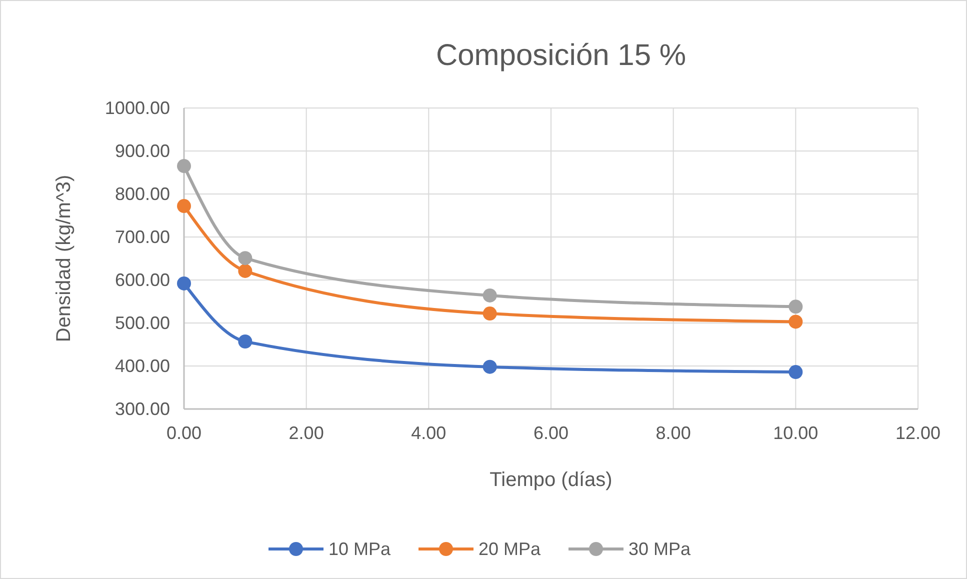  What do you see at coordinates (184, 433) in the screenshot?
I see `x-tick-label: 0.00` at bounding box center [184, 433].